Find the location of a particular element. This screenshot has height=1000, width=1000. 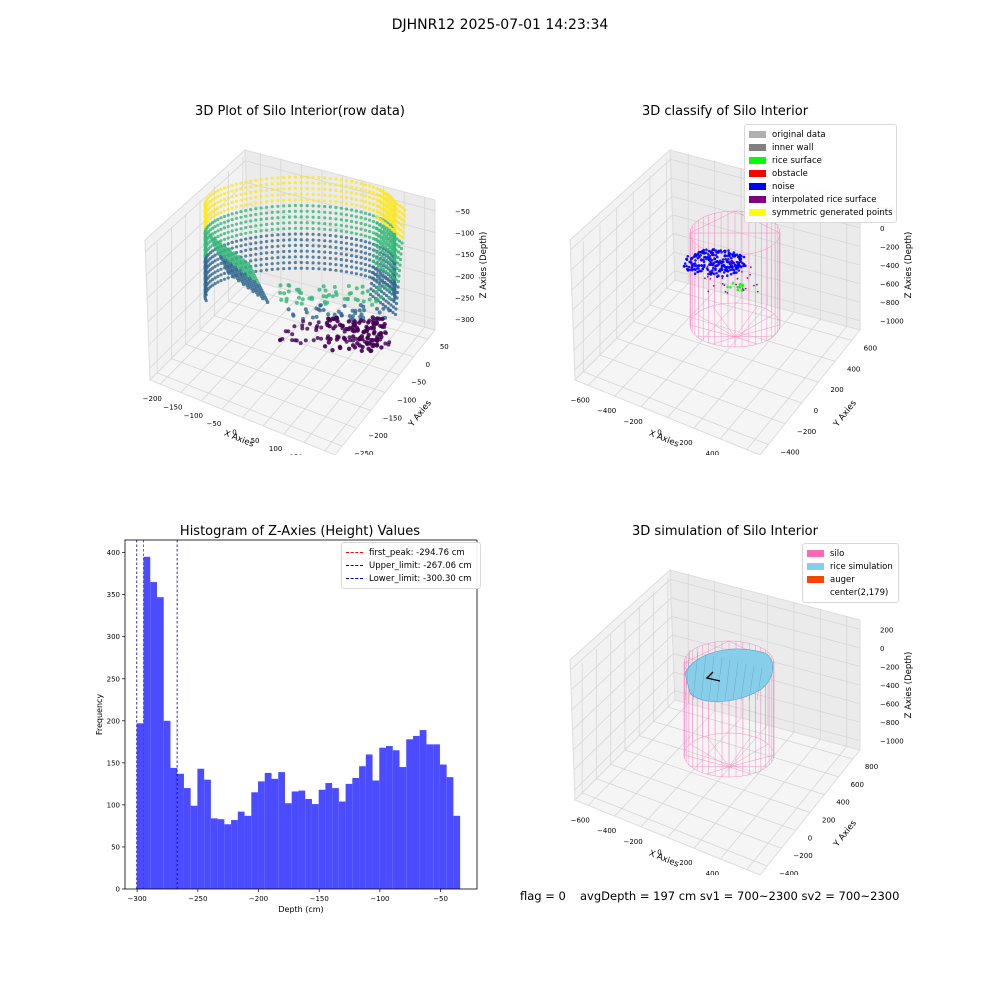

figure-title: DJHNR12 2025-07-01 14:23:34 is located at coordinates (500, 25).